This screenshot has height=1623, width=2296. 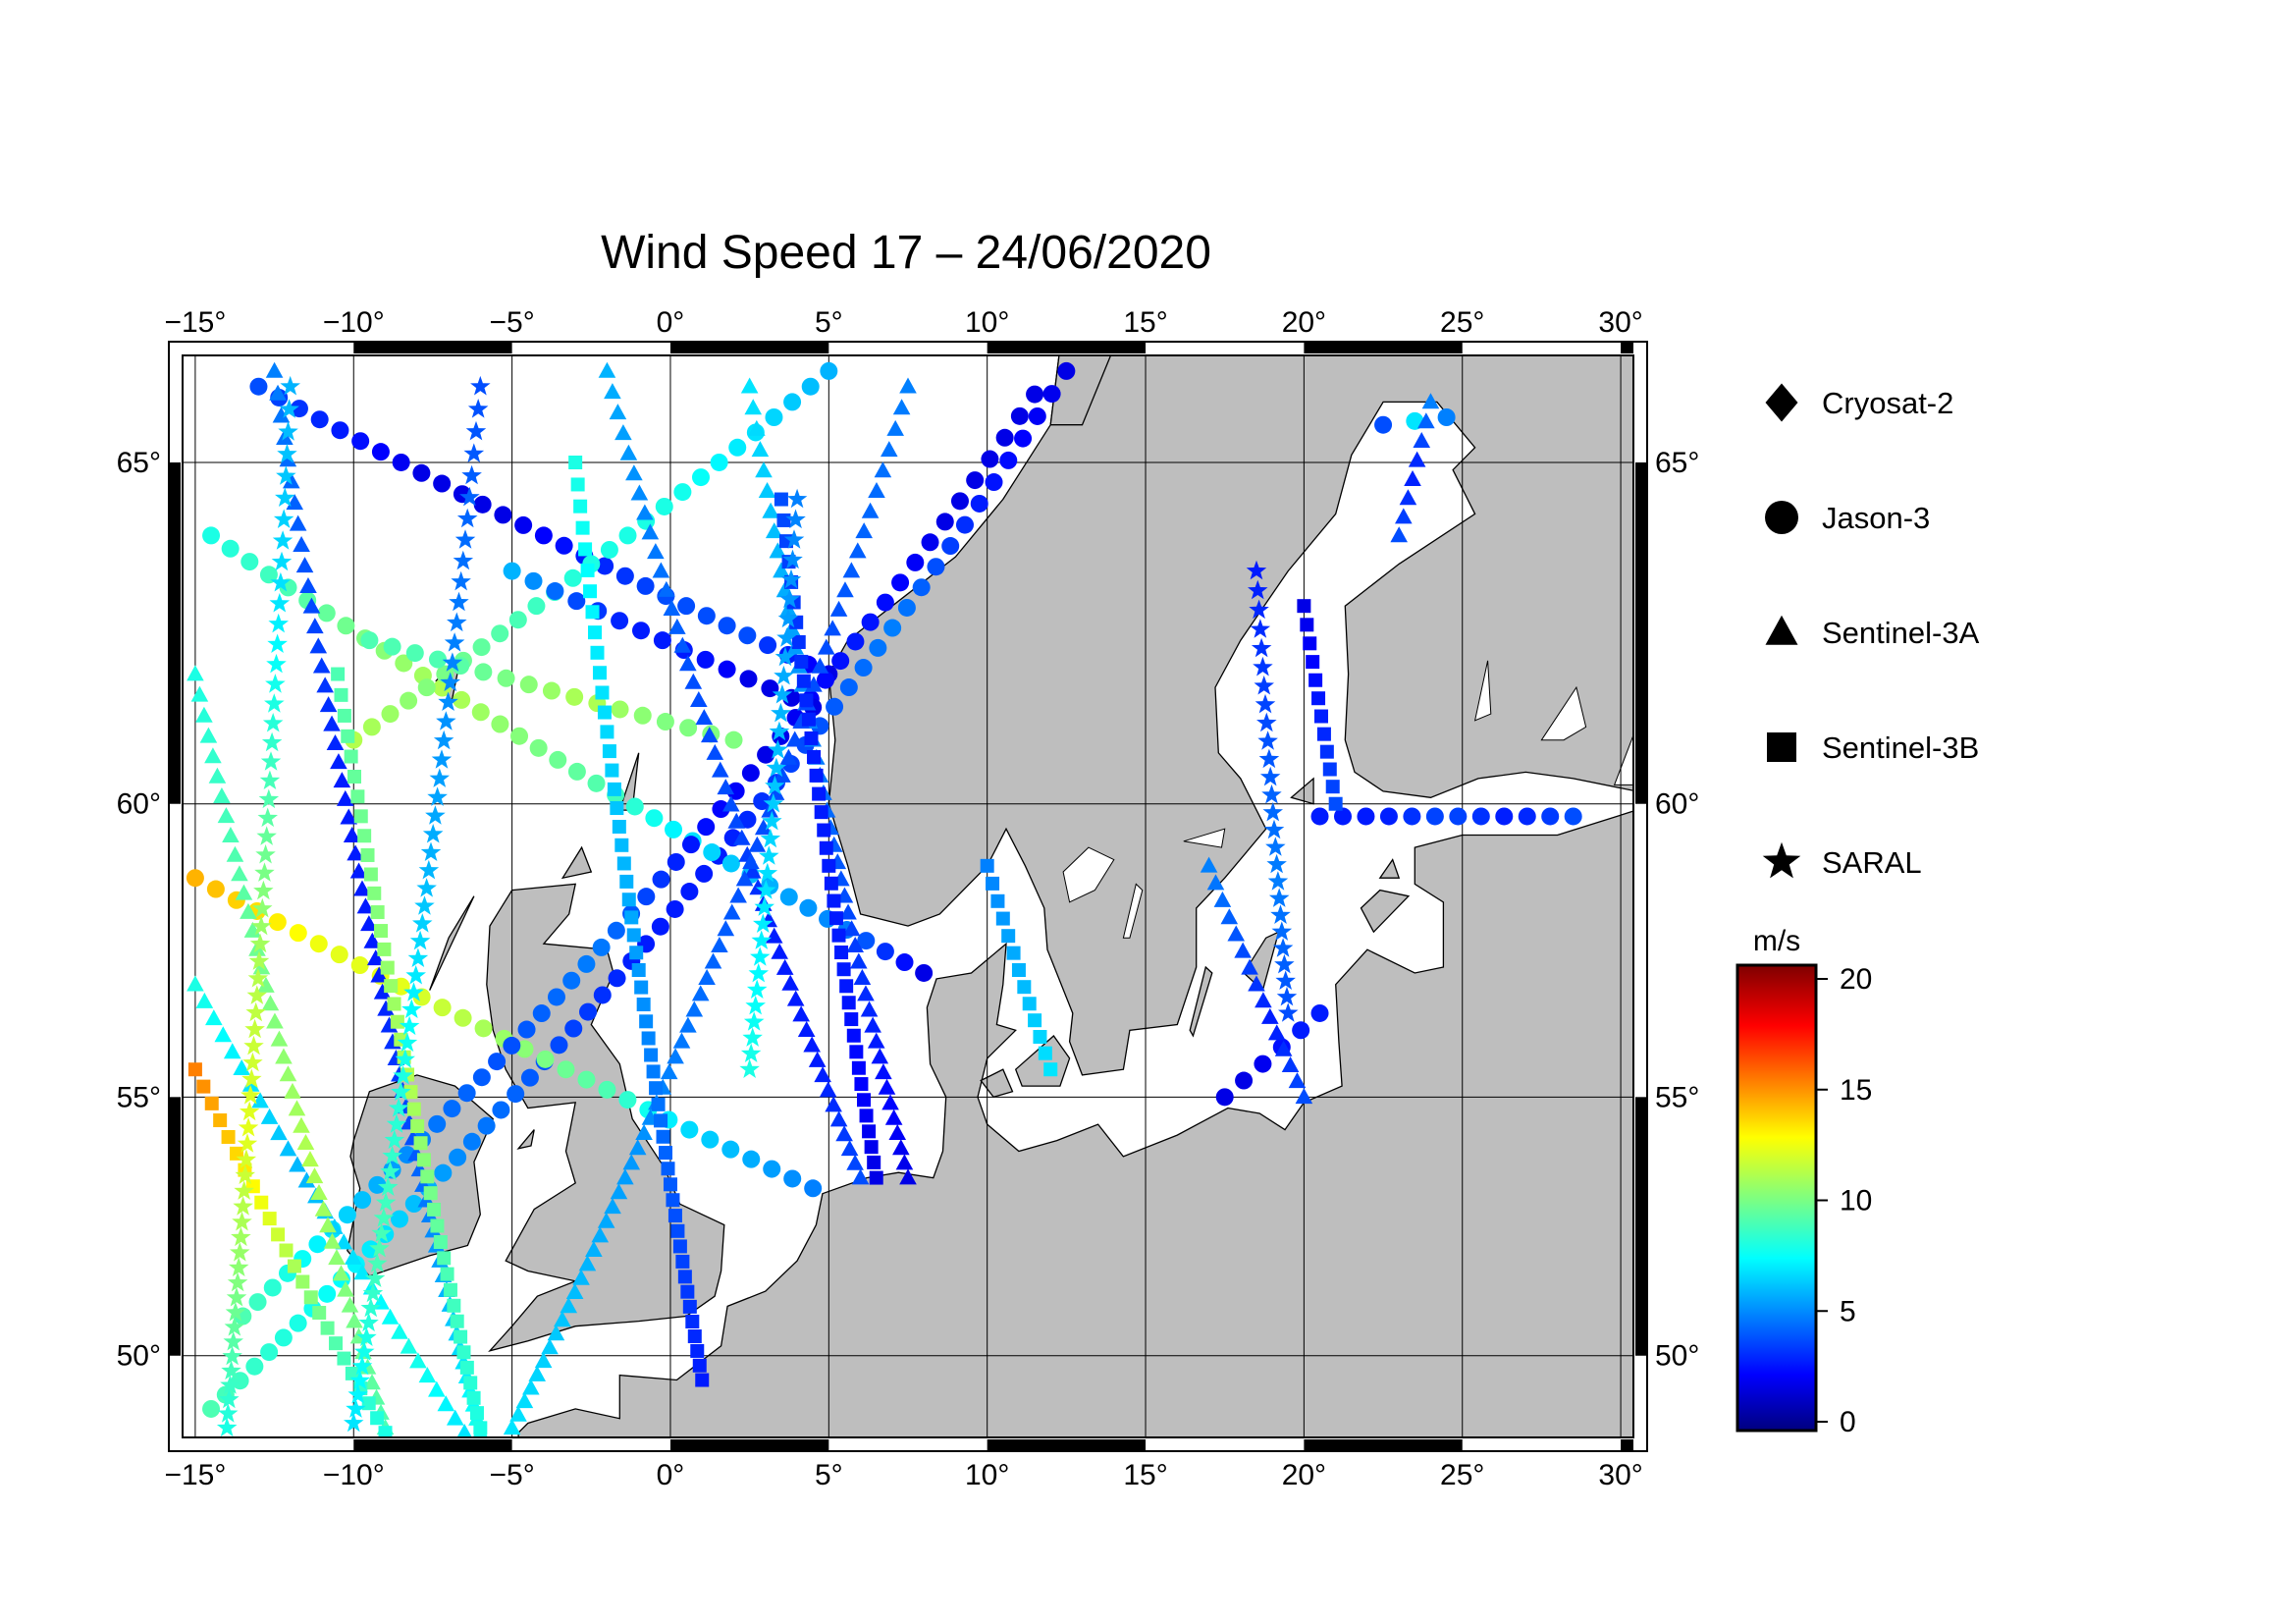 I want to click on lon-tick-label: −5°, so click(x=512, y=1475).